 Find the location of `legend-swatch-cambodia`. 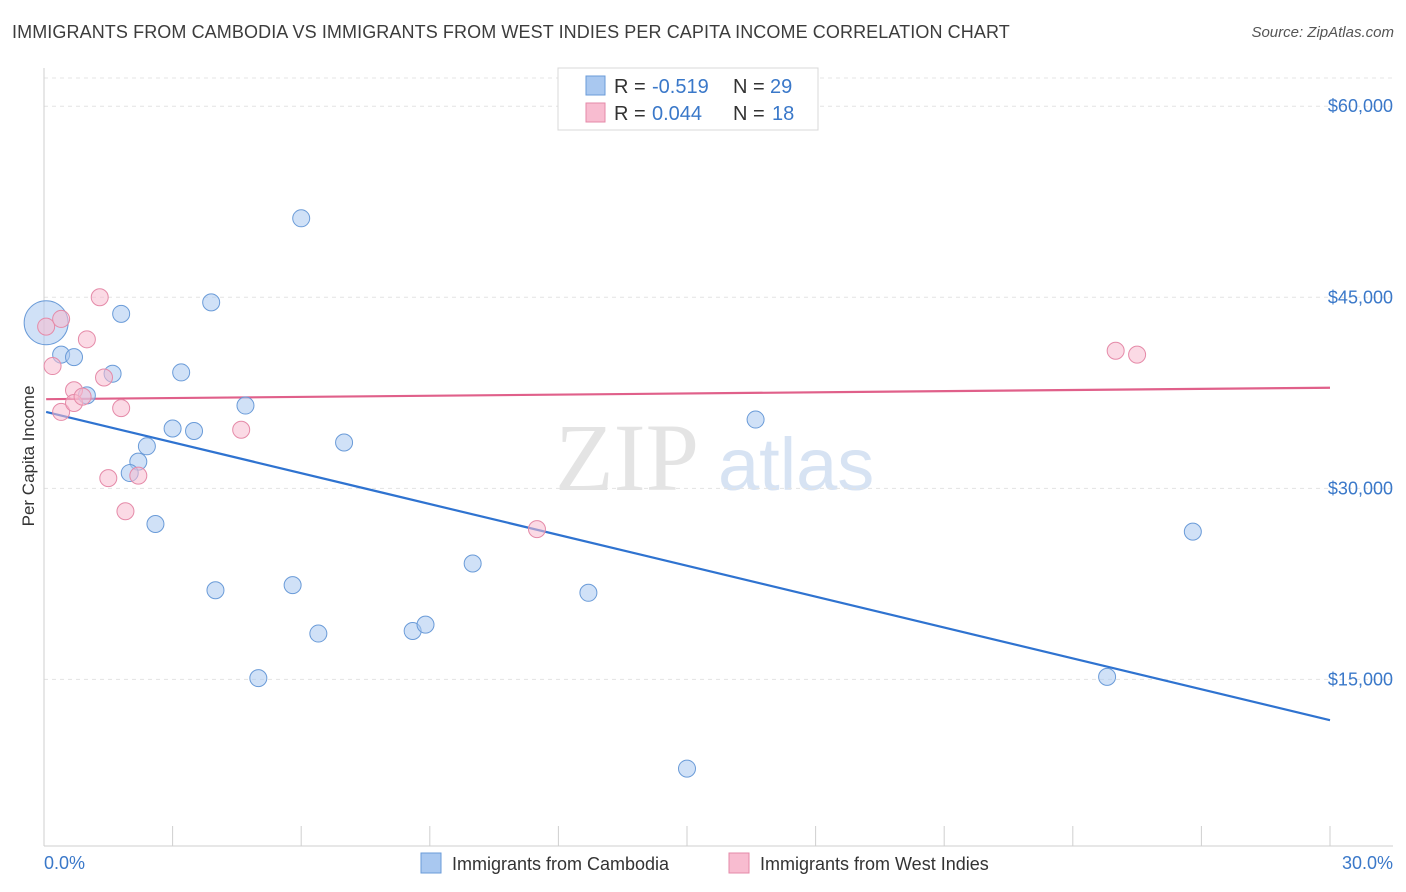

legend-swatch-cambodia is located at coordinates (595, 85).